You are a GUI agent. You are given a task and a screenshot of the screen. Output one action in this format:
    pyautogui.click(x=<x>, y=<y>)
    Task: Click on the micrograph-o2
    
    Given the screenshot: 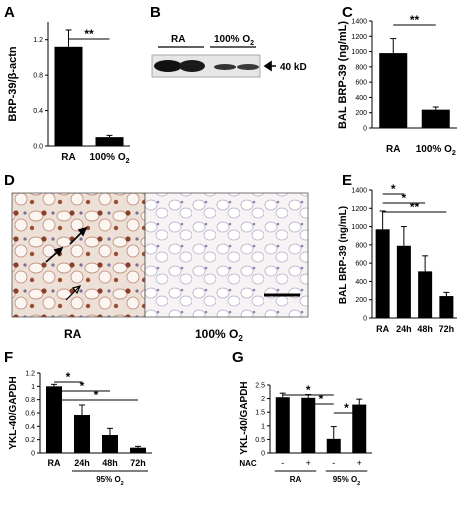 What is the action you would take?
    pyautogui.click(x=226, y=255)
    